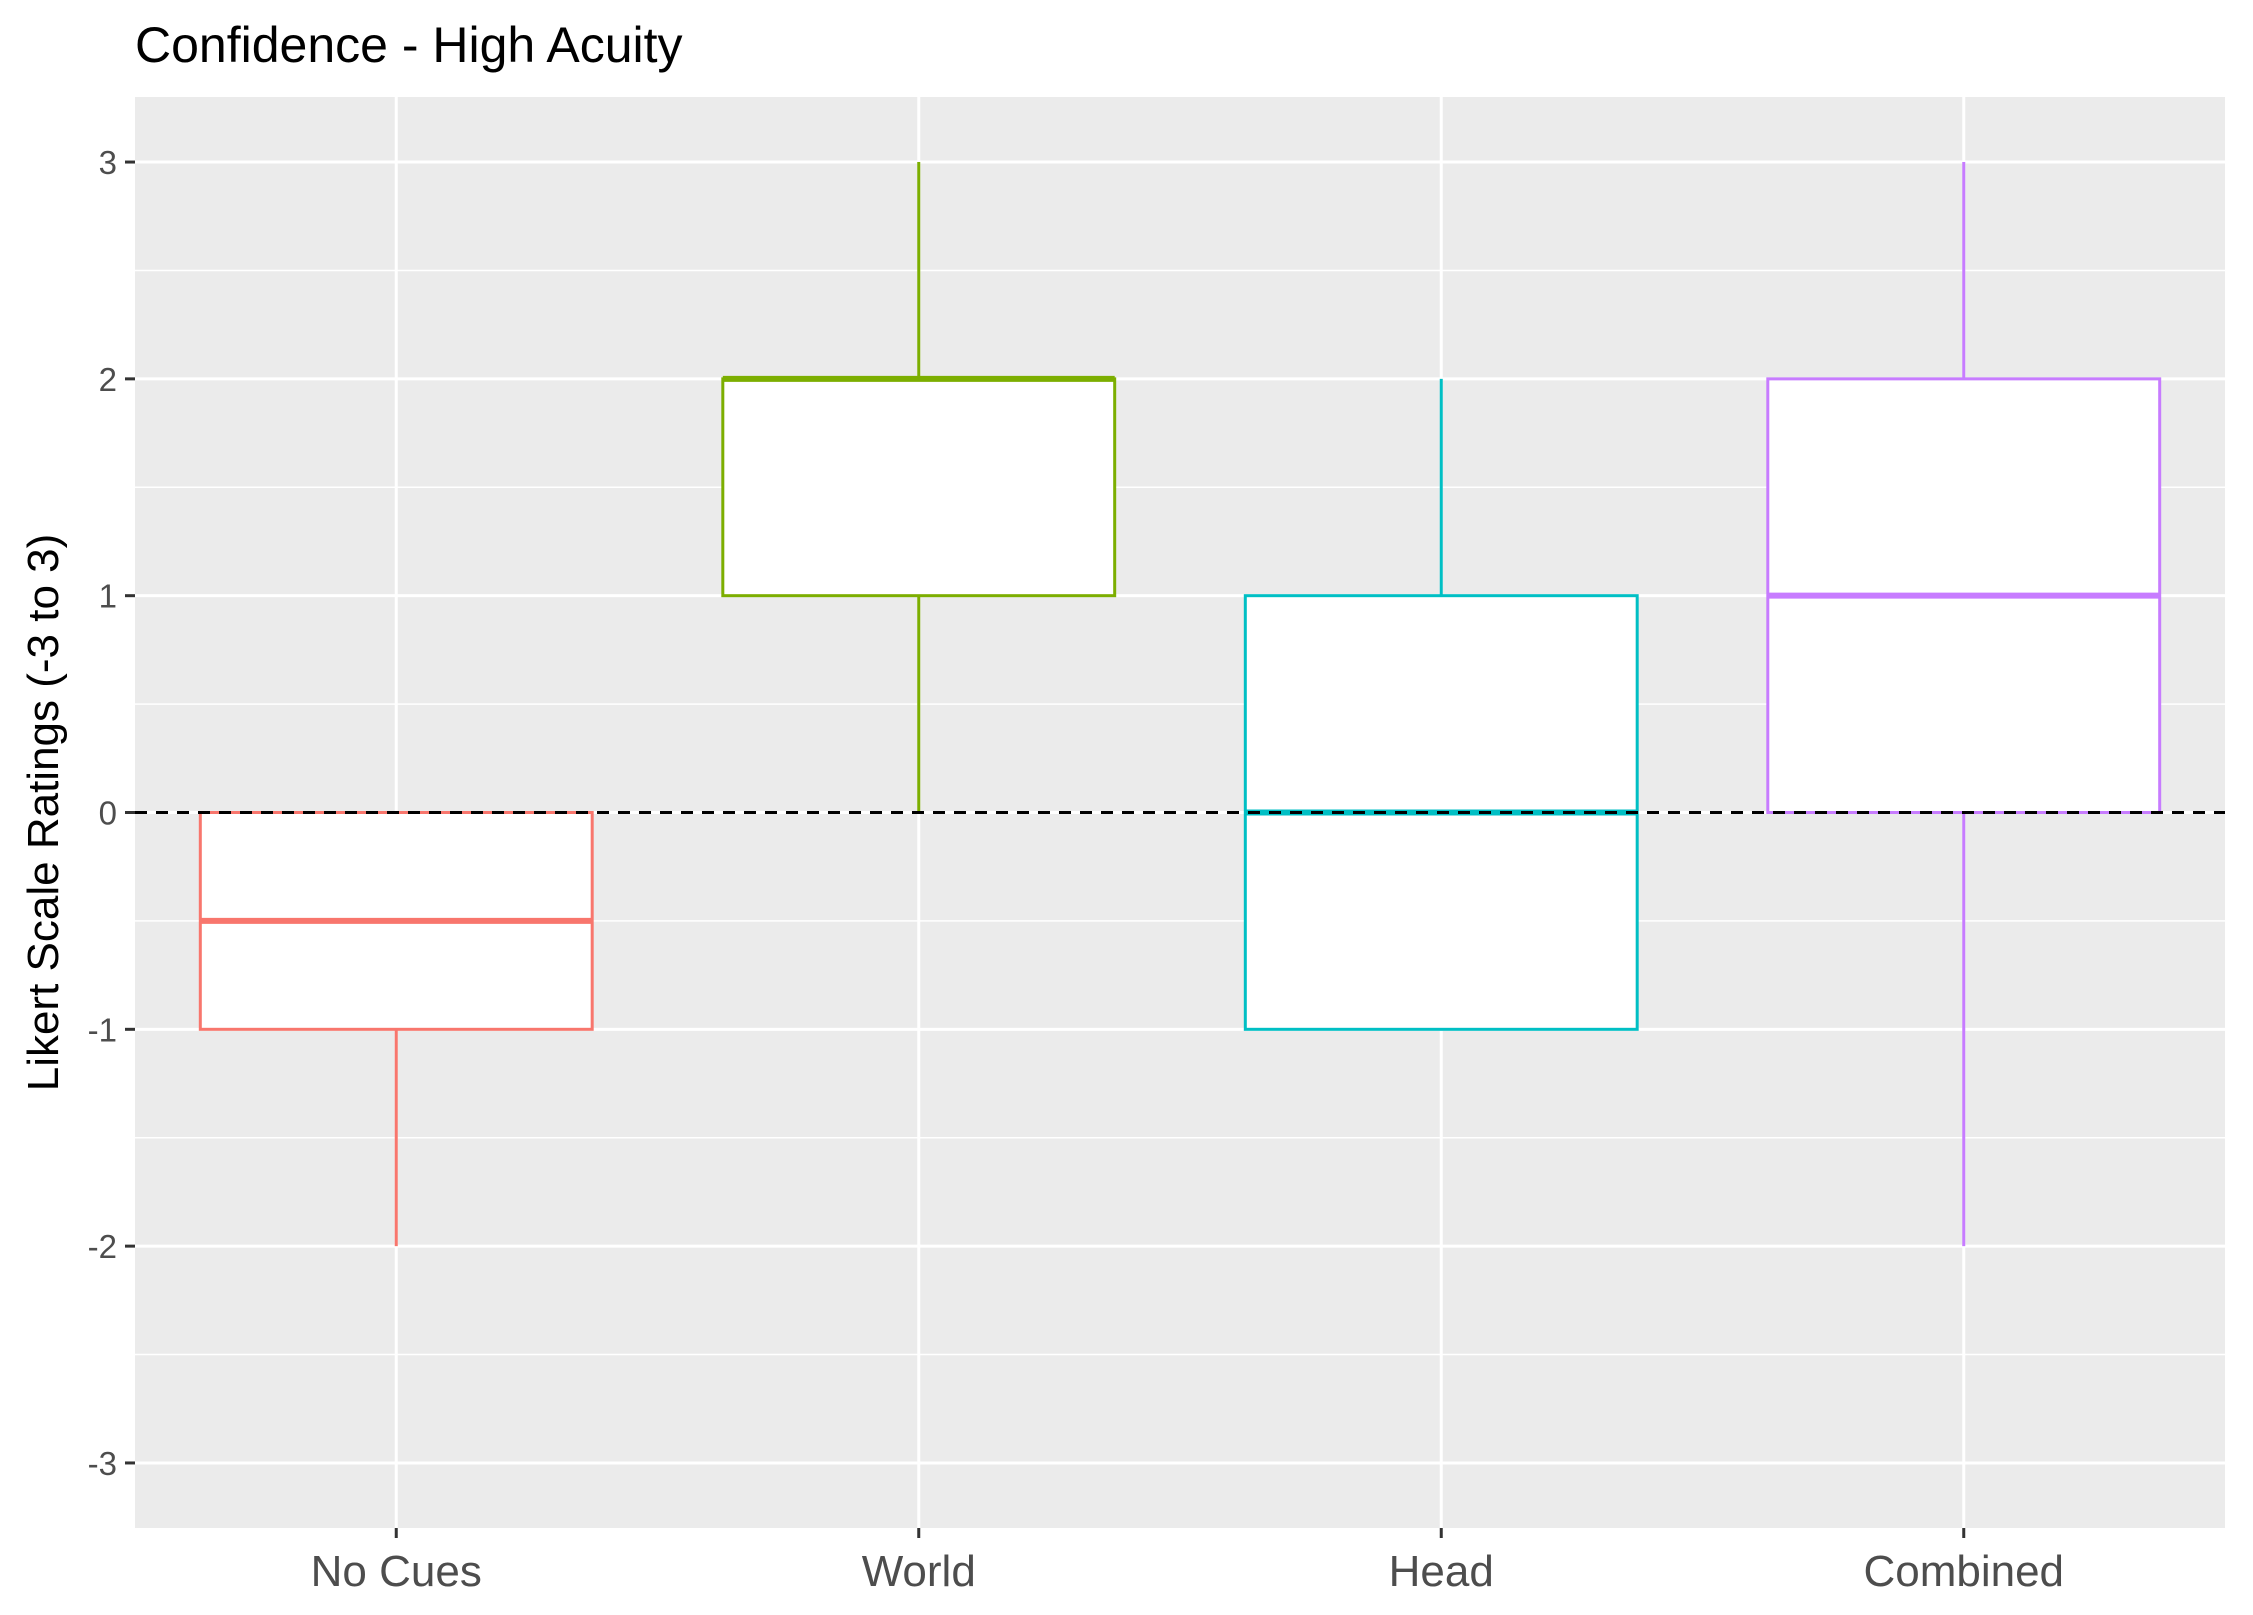  What do you see at coordinates (396, 1571) in the screenshot?
I see `x-tick-label: No Cues` at bounding box center [396, 1571].